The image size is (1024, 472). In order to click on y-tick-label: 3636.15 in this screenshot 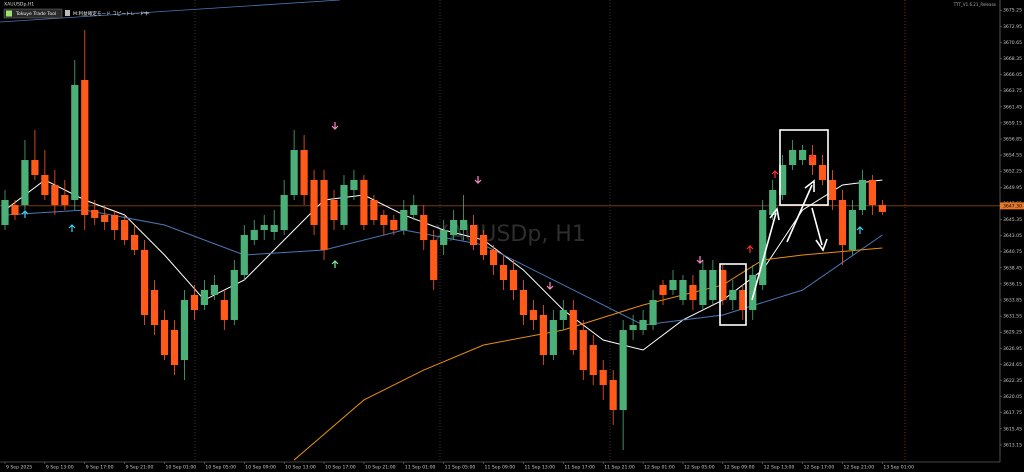, I will do `click(1012, 284)`.